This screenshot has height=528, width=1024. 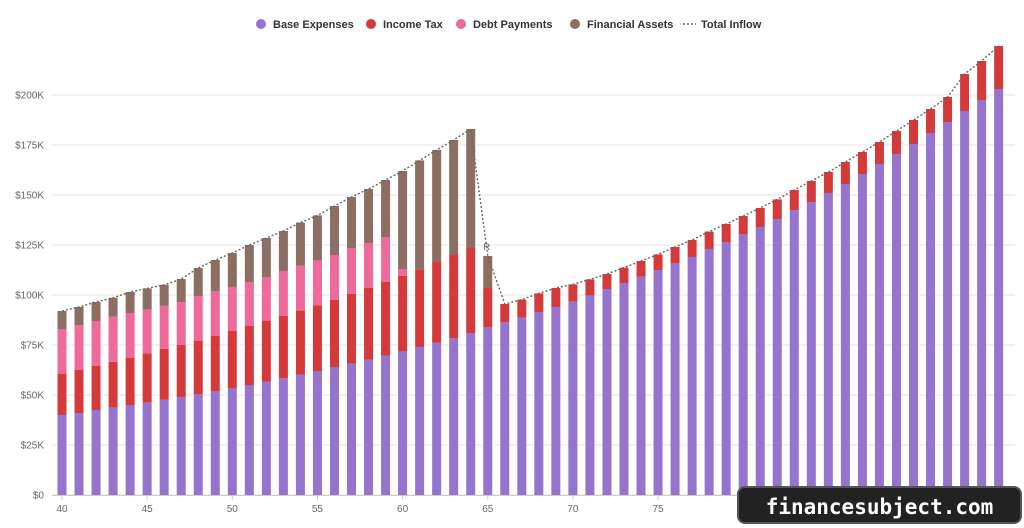 I want to click on y-axis: $0 $25K $50K $75K $100K $125K $150K $175K $200K, so click(x=29, y=296).